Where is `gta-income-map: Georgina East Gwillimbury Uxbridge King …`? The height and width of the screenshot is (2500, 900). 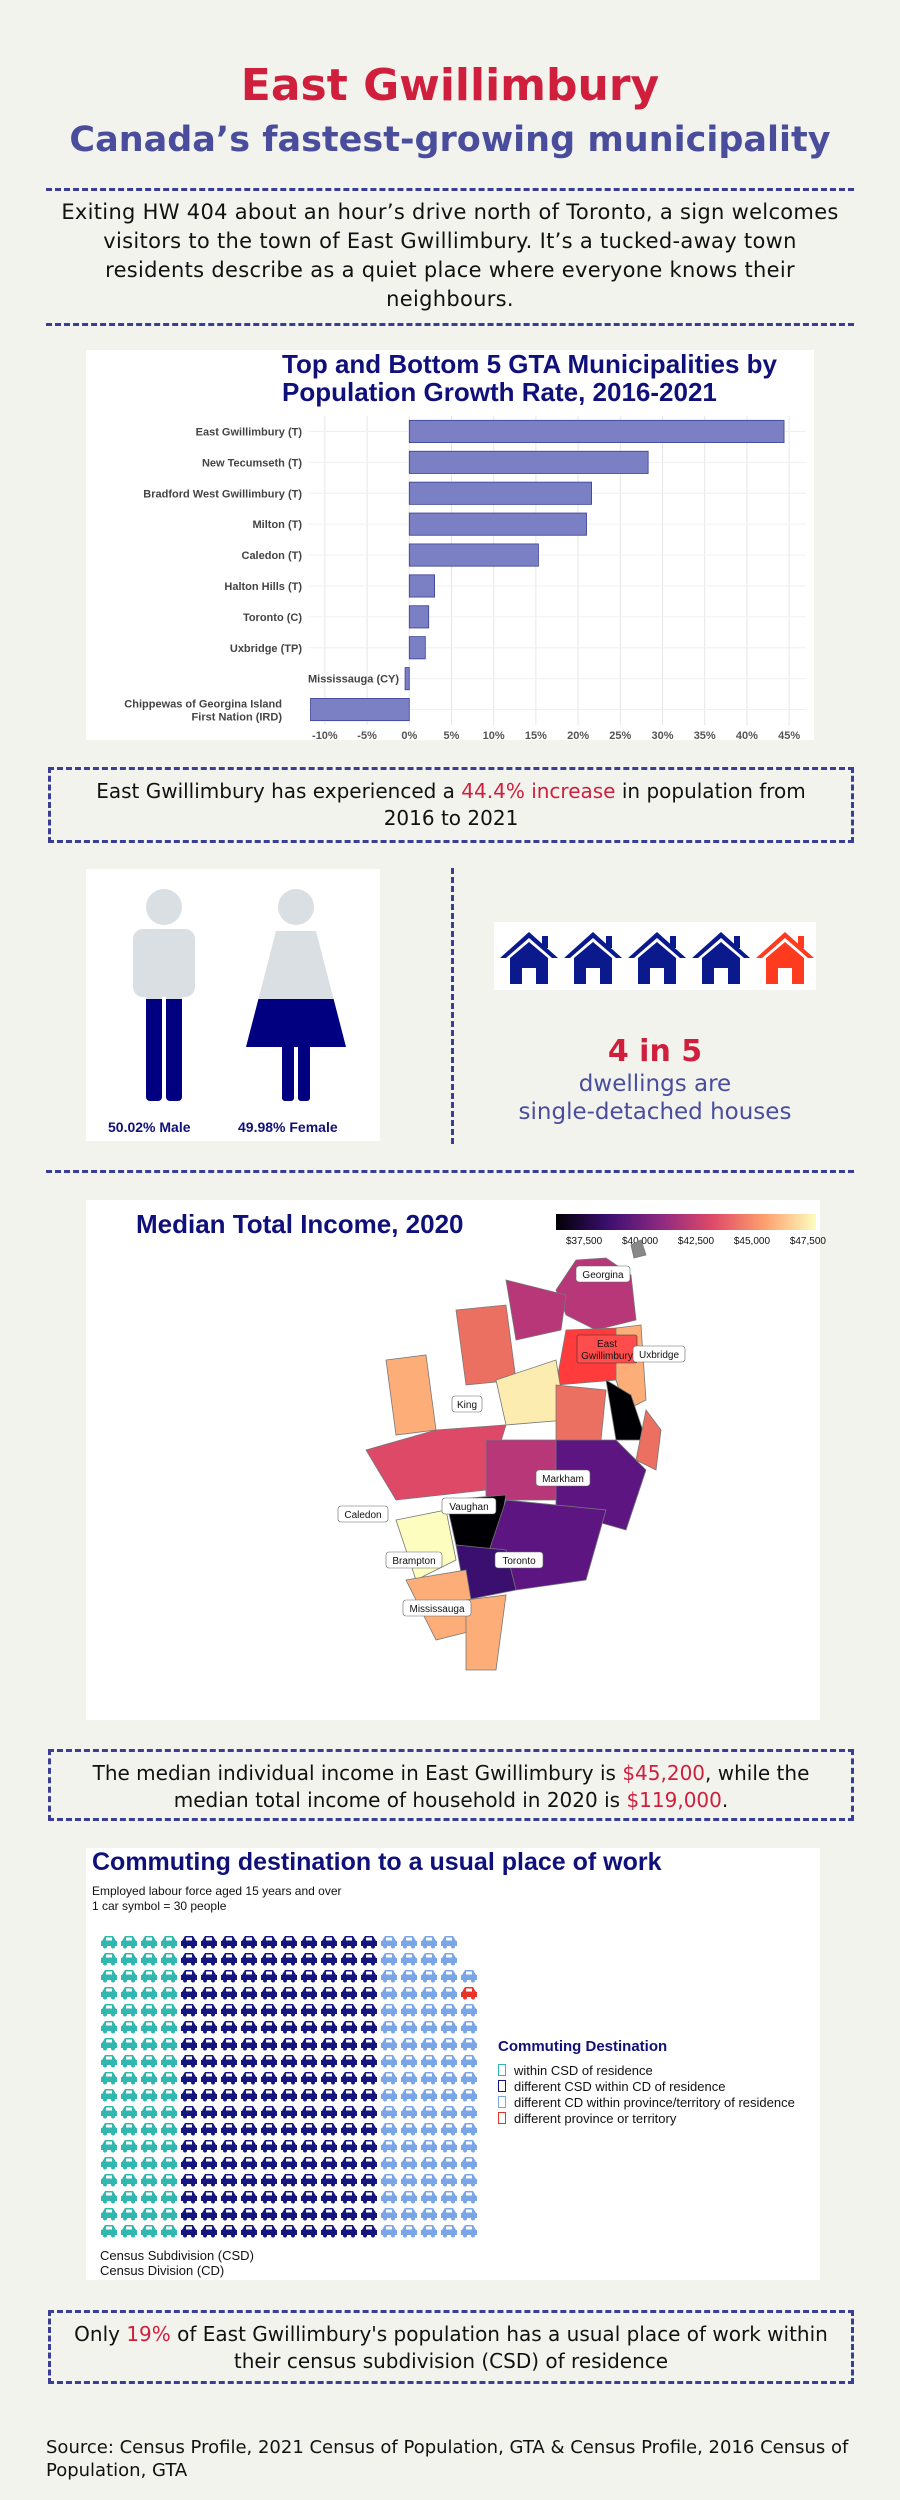 gta-income-map: Georgina East Gwillimbury Uxbridge King … is located at coordinates (511, 1455).